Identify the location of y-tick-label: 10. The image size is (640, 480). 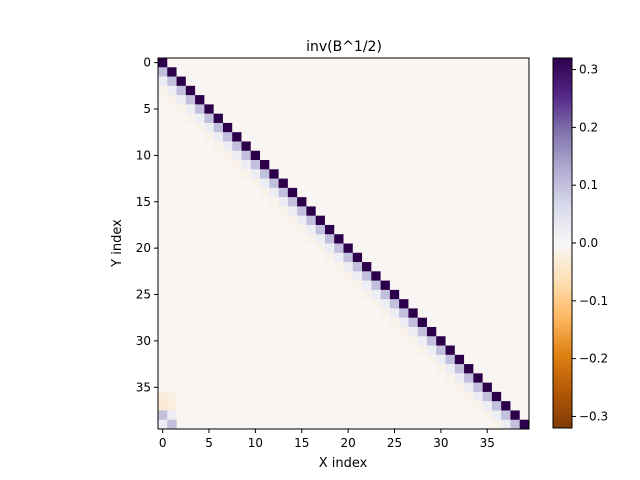
(143, 155).